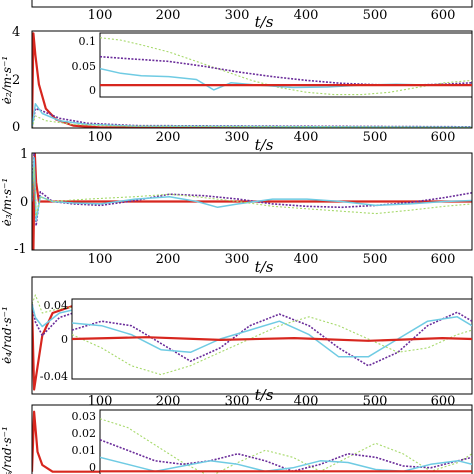 Image resolution: width=474 pixels, height=474 pixels. Describe the element at coordinates (264, 267) in the screenshot. I see `panel-3-x-axis-label: t/s` at that location.